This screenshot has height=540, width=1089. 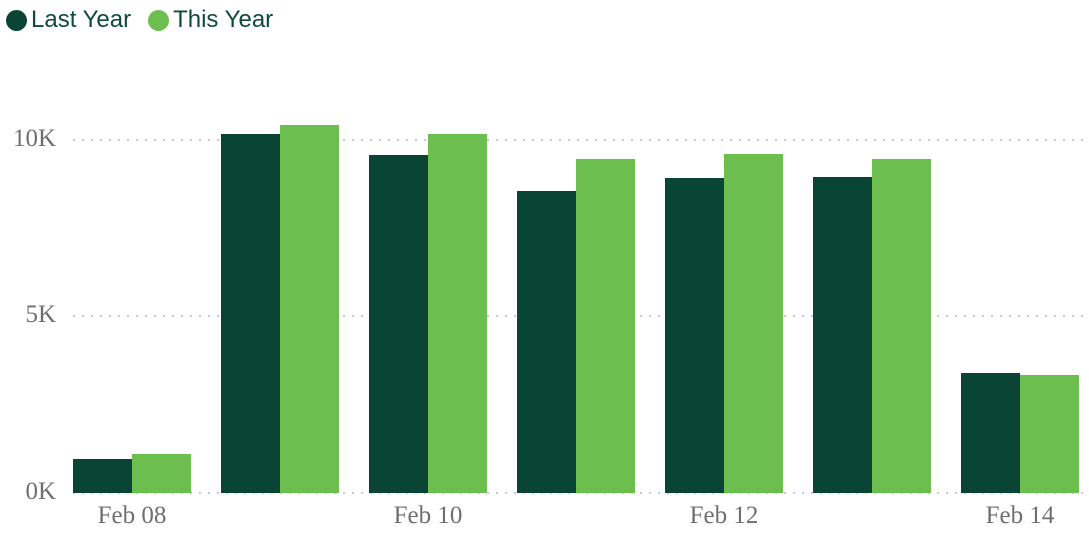 What do you see at coordinates (40, 491) in the screenshot?
I see `y-axis-tick-0k: 0K` at bounding box center [40, 491].